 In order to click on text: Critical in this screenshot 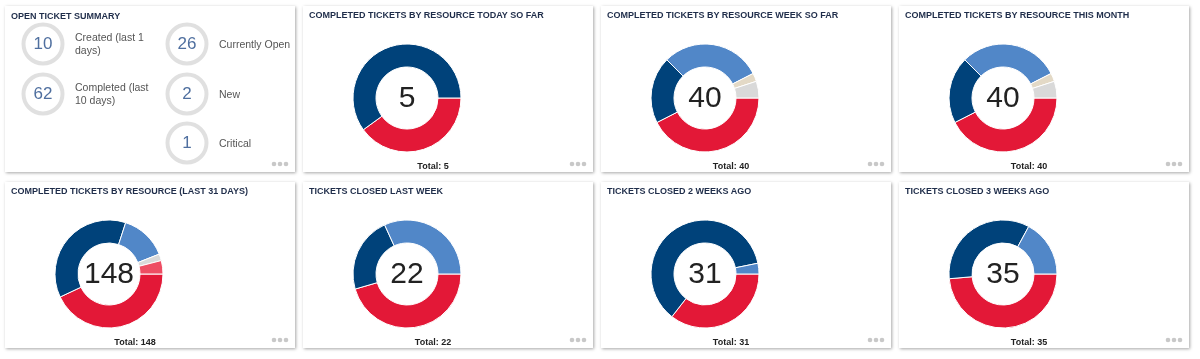, I will do `click(236, 143)`.